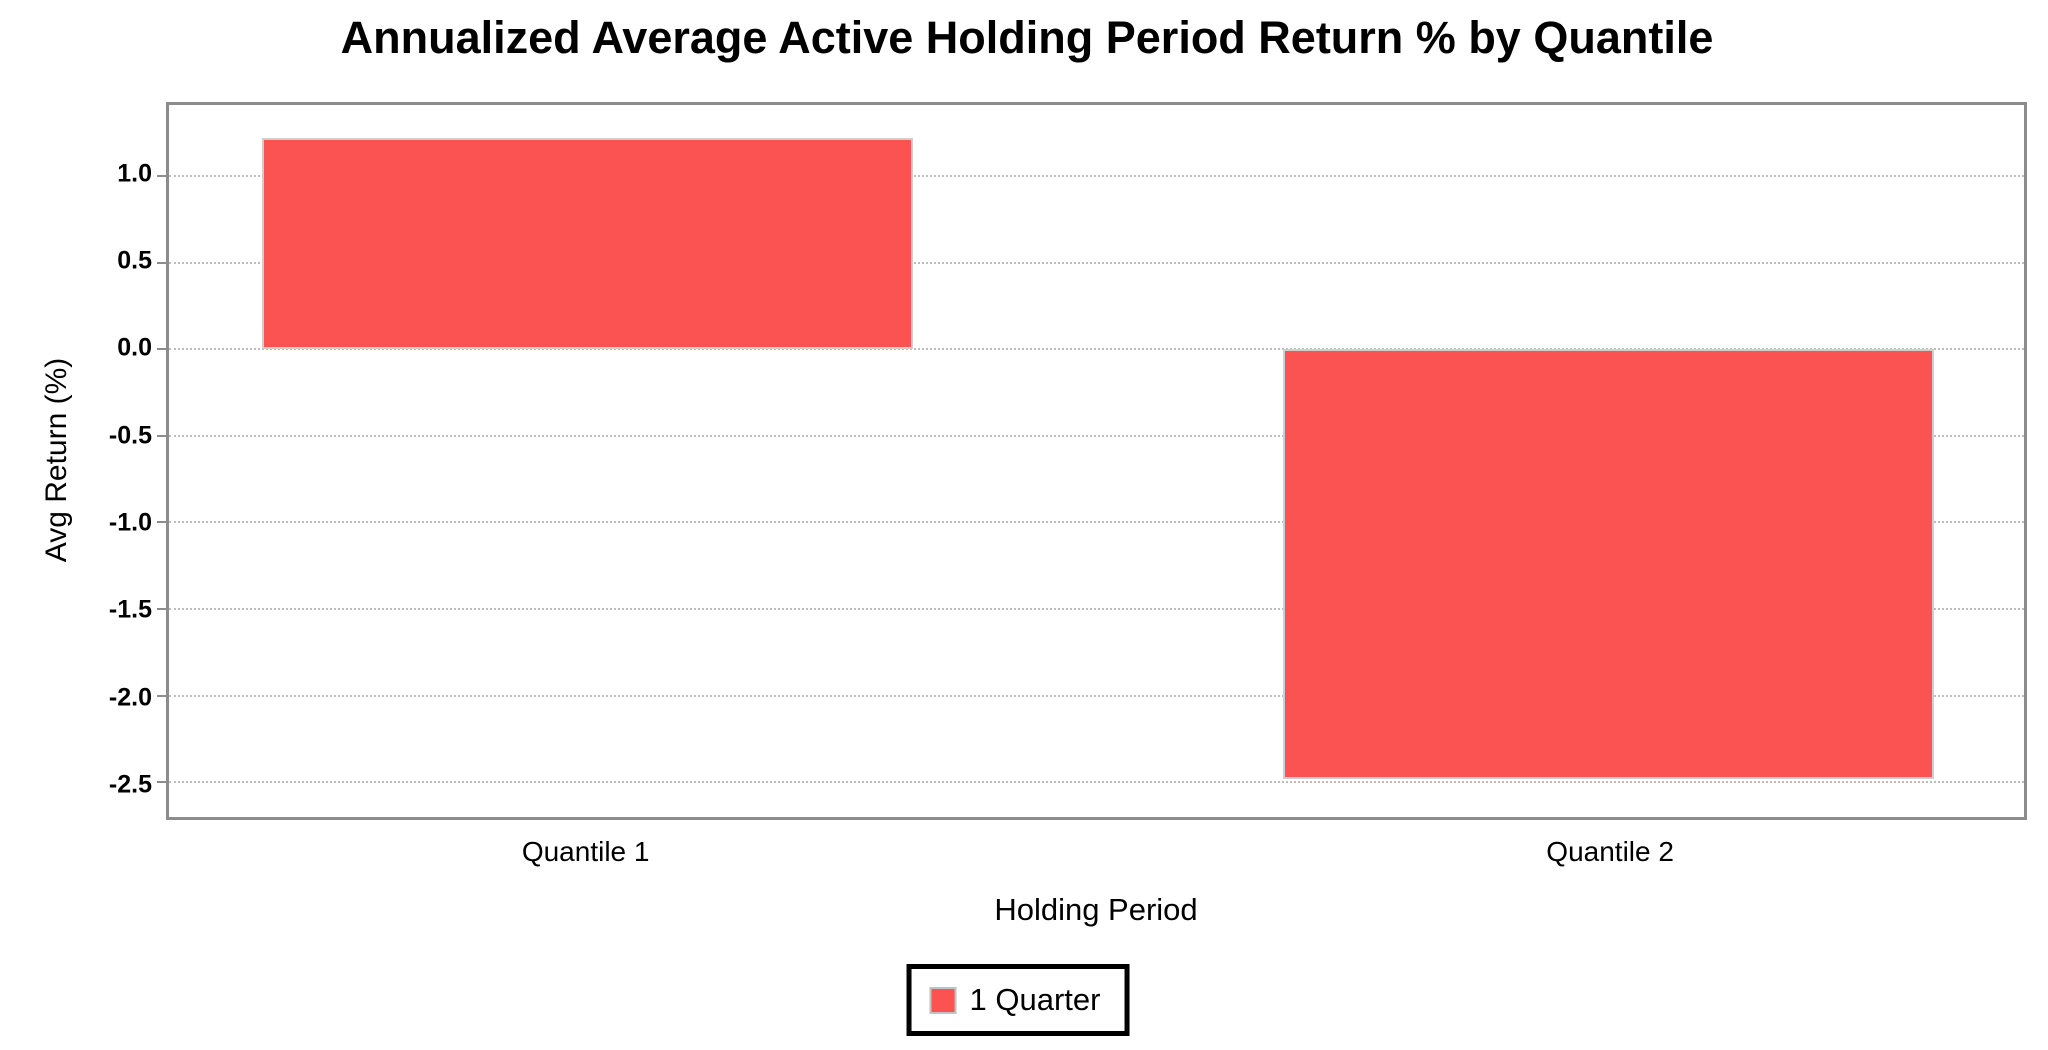 The width and height of the screenshot is (2048, 1050). Describe the element at coordinates (1035, 999) in the screenshot. I see `legend-label: 1 Quarter` at that location.